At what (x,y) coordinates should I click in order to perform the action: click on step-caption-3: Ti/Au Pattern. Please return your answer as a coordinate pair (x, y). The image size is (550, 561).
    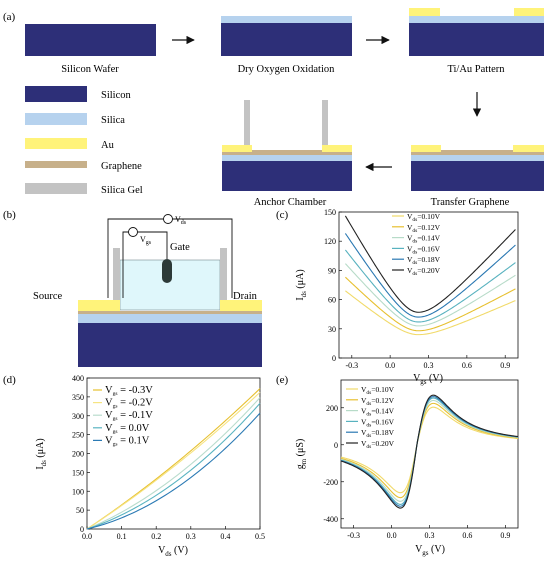
    Looking at the image, I should click on (476, 69).